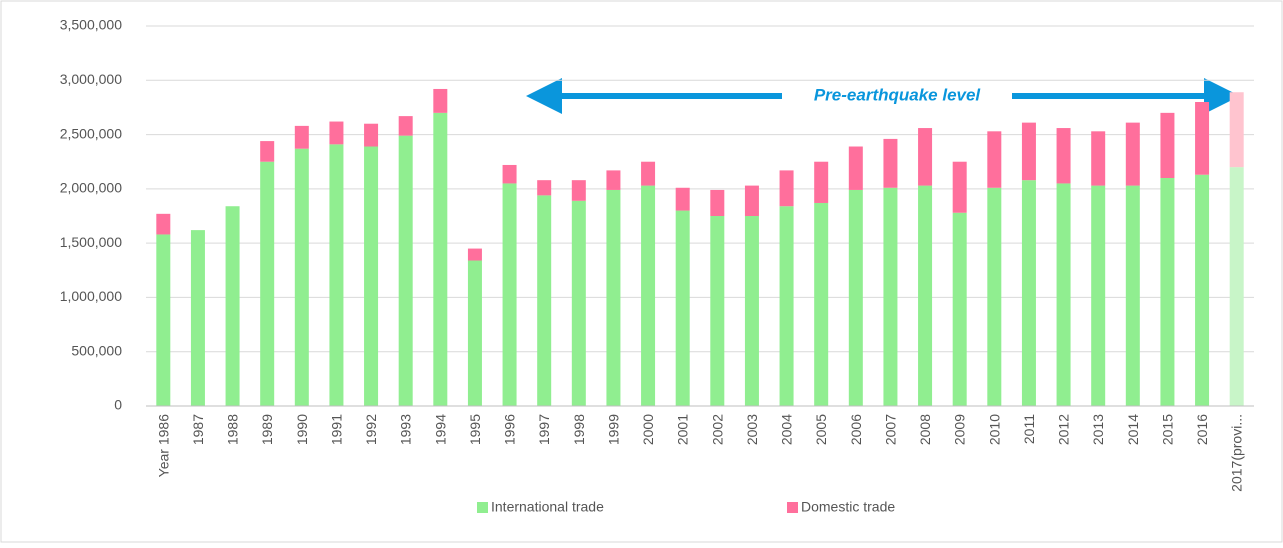  I want to click on annotation: Pre-earthquake level, so click(898, 94).